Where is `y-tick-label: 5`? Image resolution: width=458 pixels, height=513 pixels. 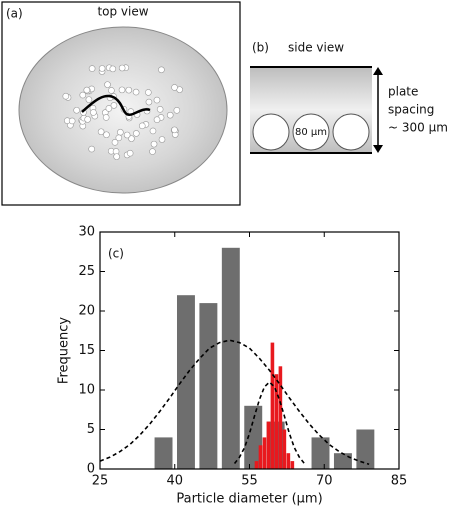 y-tick-label: 5 is located at coordinates (91, 429).